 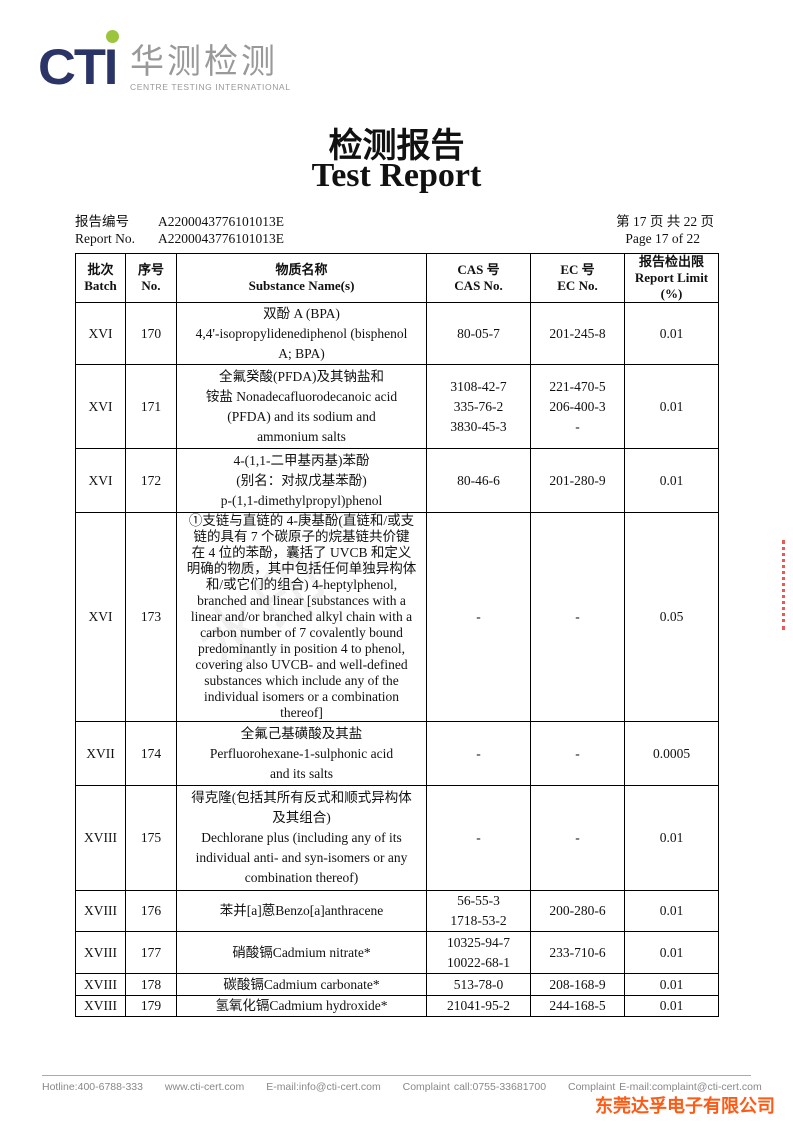 What do you see at coordinates (396, 175) in the screenshot?
I see `title-en: Test Report` at bounding box center [396, 175].